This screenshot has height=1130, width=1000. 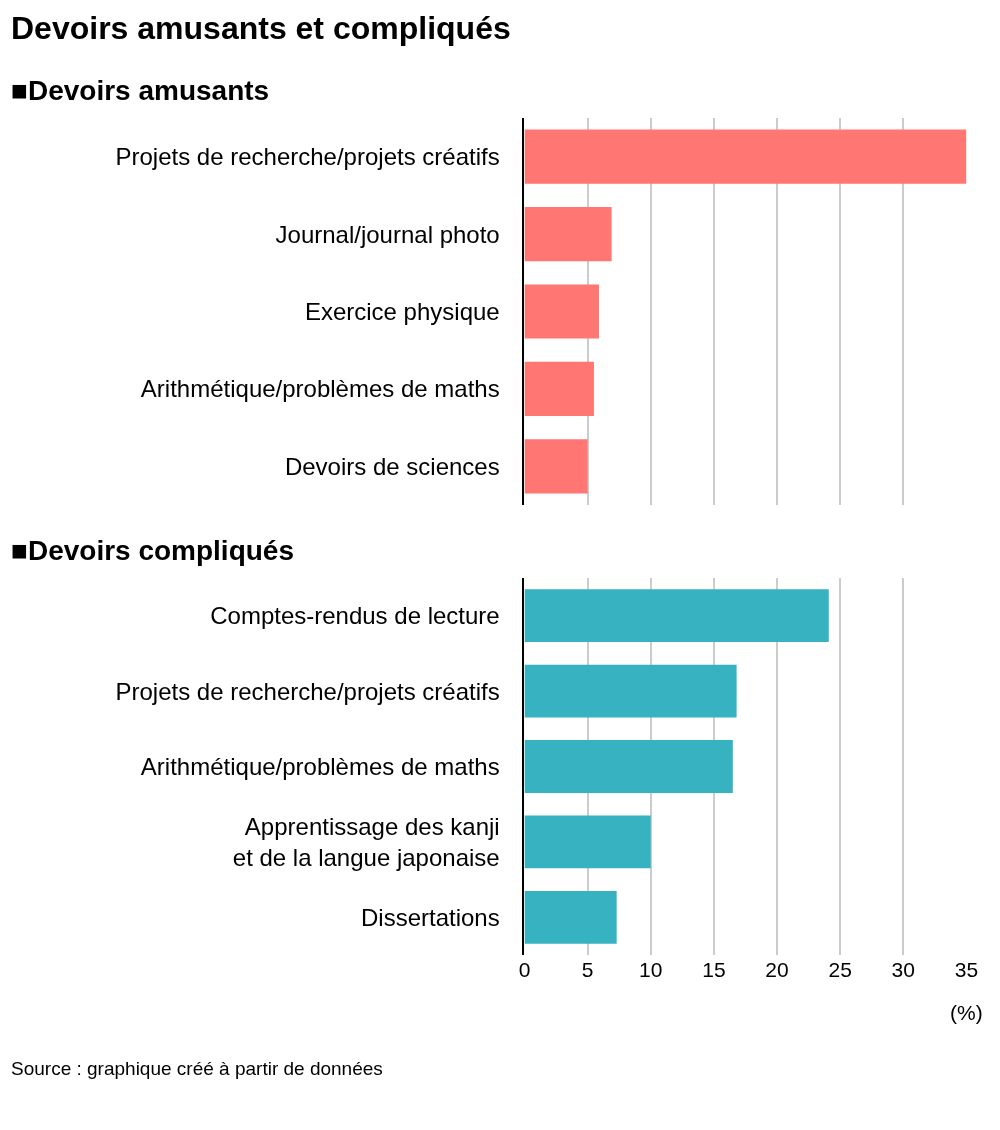 What do you see at coordinates (777, 969) in the screenshot?
I see `x-tick-label: 20` at bounding box center [777, 969].